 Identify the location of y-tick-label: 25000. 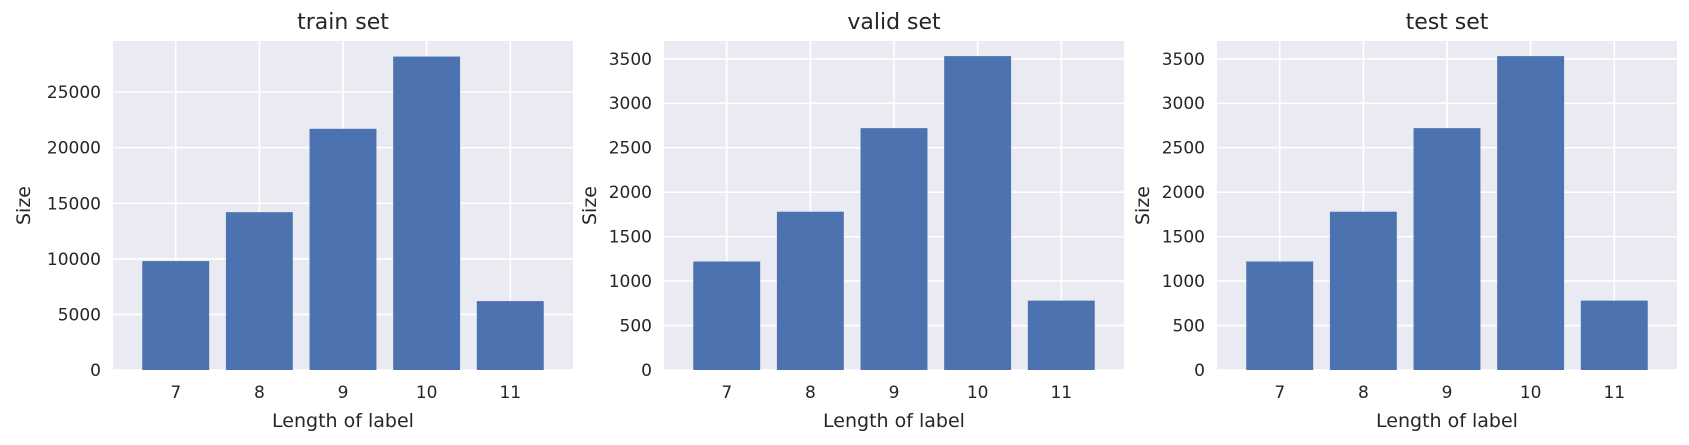
(74, 93).